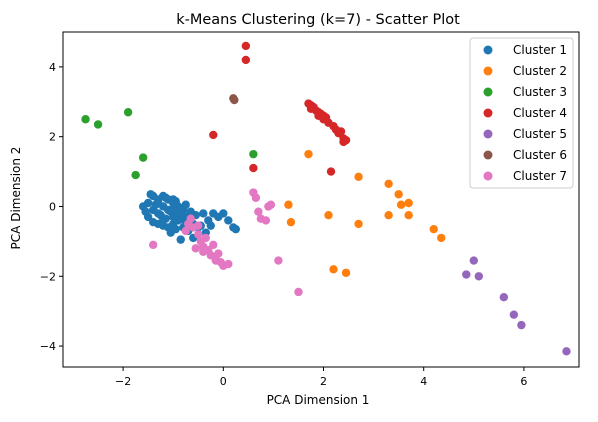  Describe the element at coordinates (52, 137) in the screenshot. I see `y-tick-label: 2` at that location.